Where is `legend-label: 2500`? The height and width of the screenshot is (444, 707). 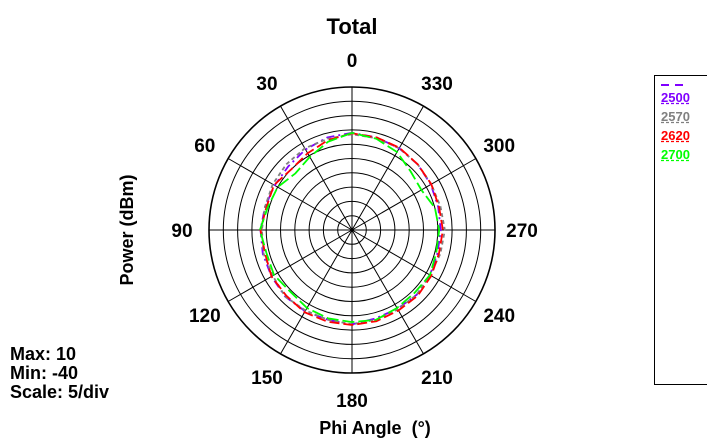 legend-label: 2500 is located at coordinates (675, 97).